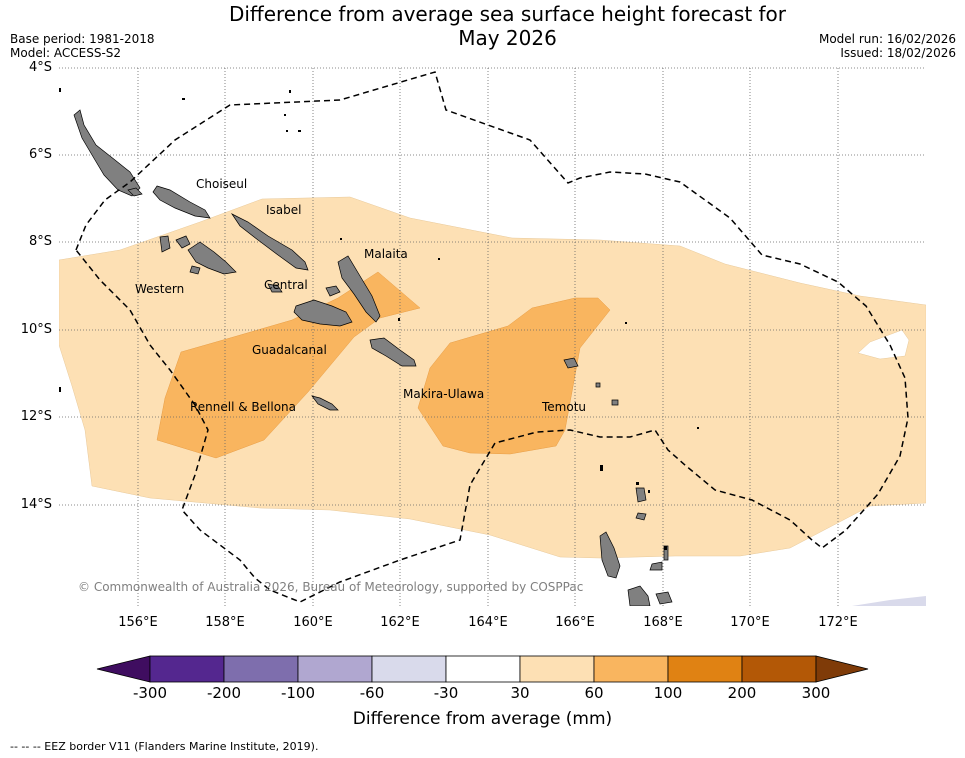  Describe the element at coordinates (664, 598) in the screenshot. I see `ambrym-island` at that location.